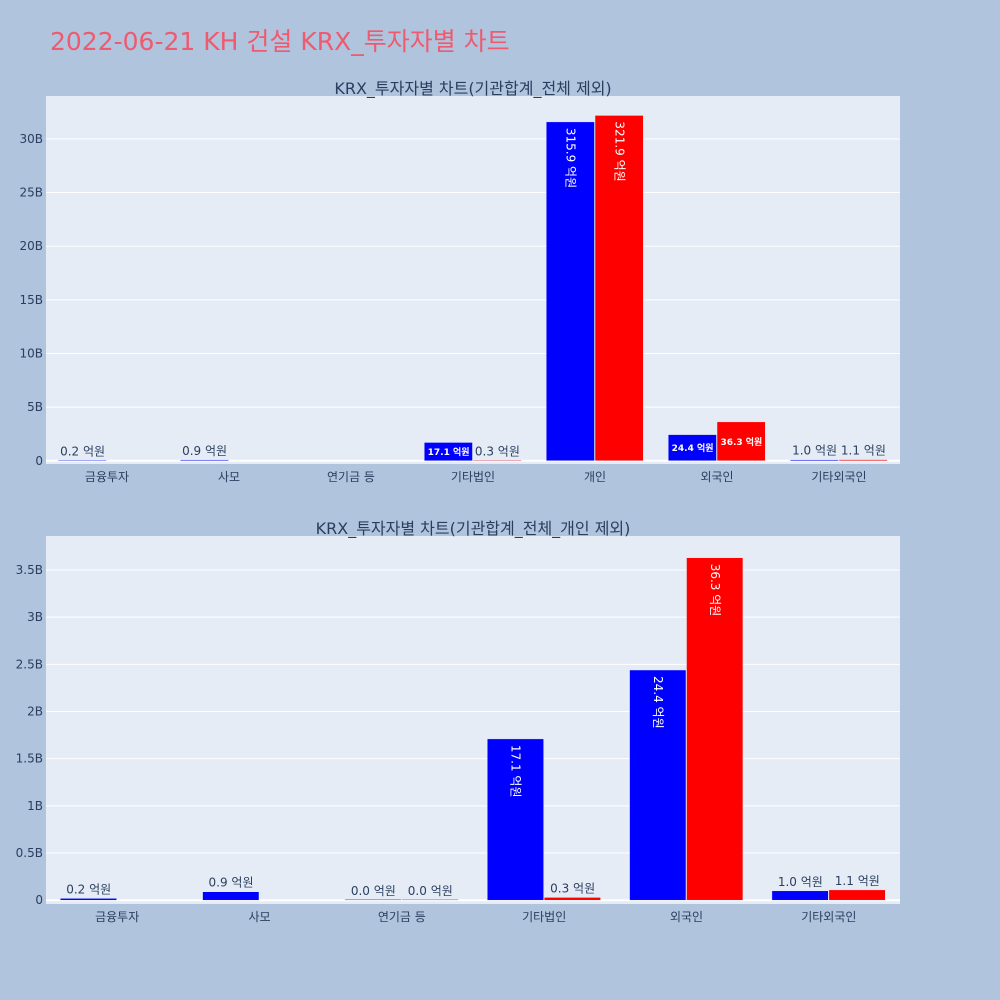 This screenshot has height=1000, width=1000. I want to click on y-tick-label: 10B, so click(31, 353).